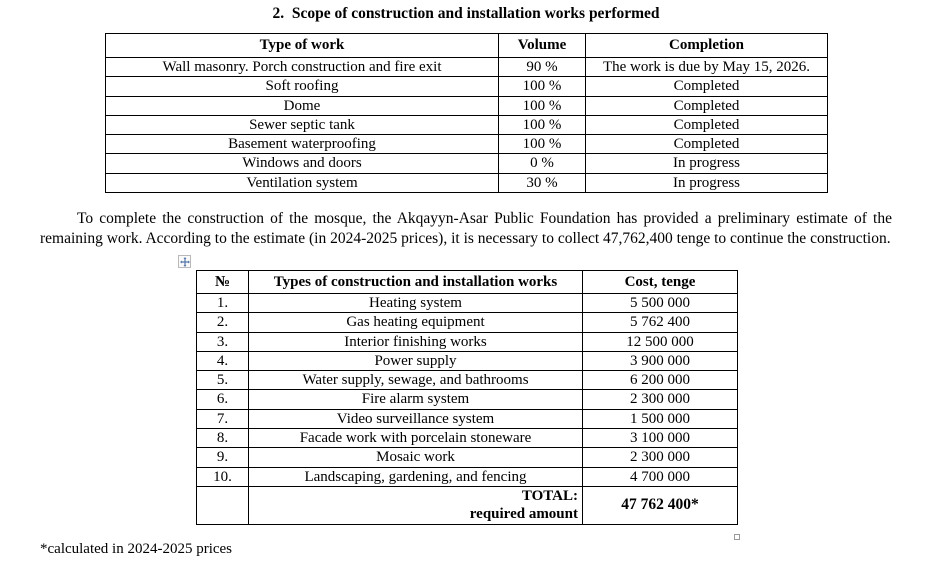 This screenshot has height=563, width=927. I want to click on completion-cell: The work is due by May 15, 2026., so click(706, 67).